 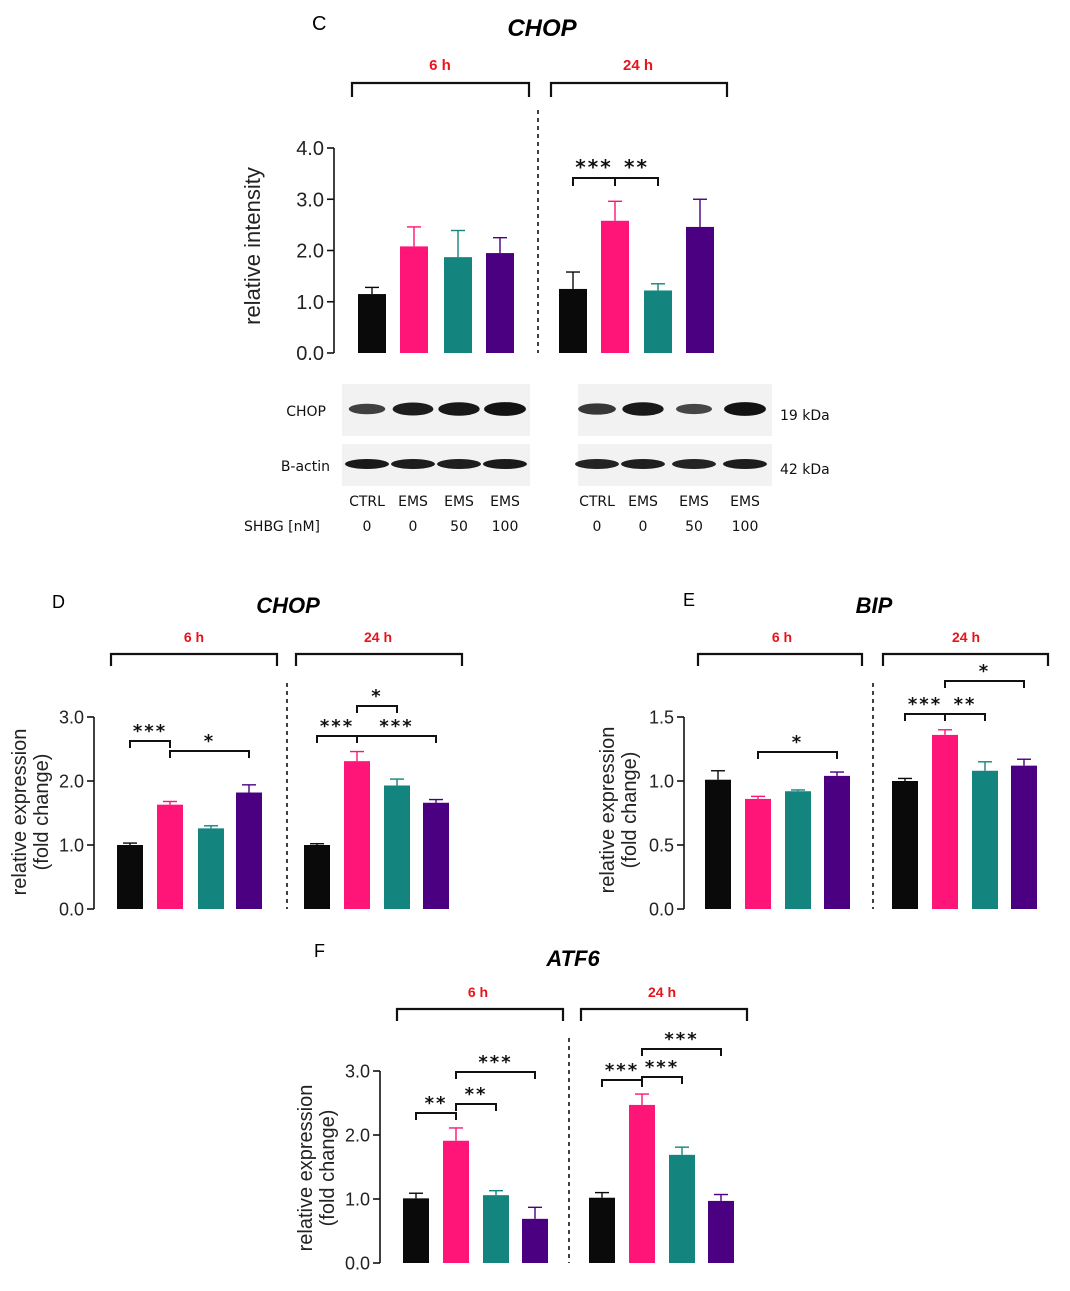 What do you see at coordinates (805, 470) in the screenshot?
I see `blot-size-actin: 42 kDa` at bounding box center [805, 470].